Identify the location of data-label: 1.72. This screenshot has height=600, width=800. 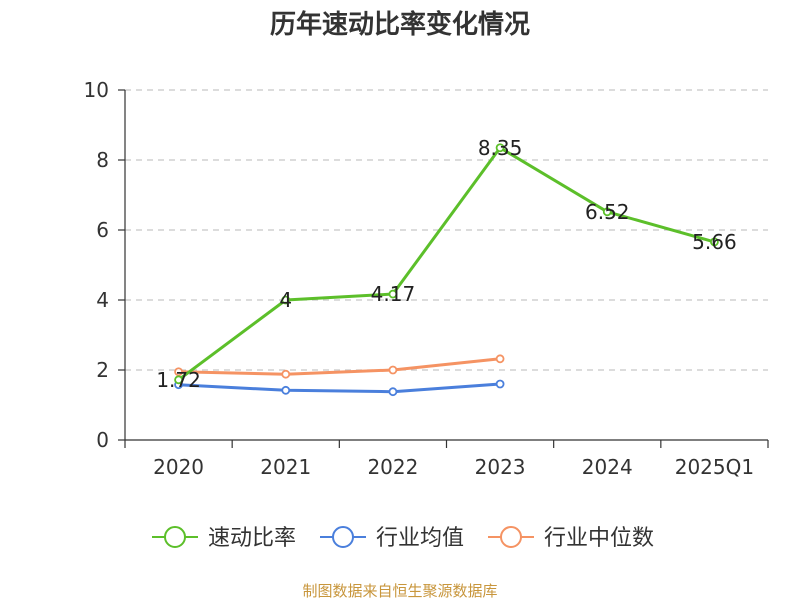
(178, 380).